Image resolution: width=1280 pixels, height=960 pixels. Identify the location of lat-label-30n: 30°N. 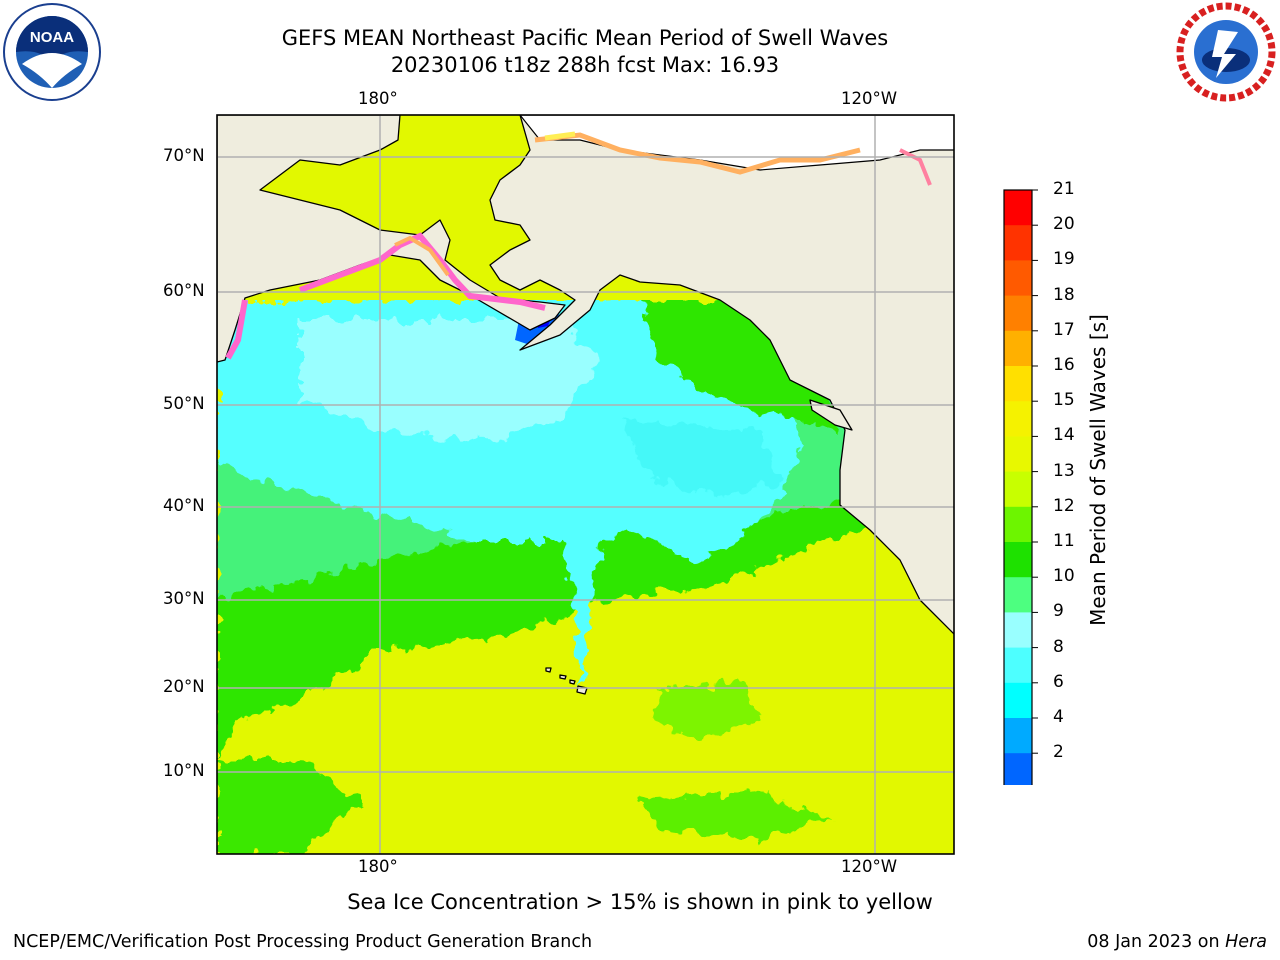
(184, 598).